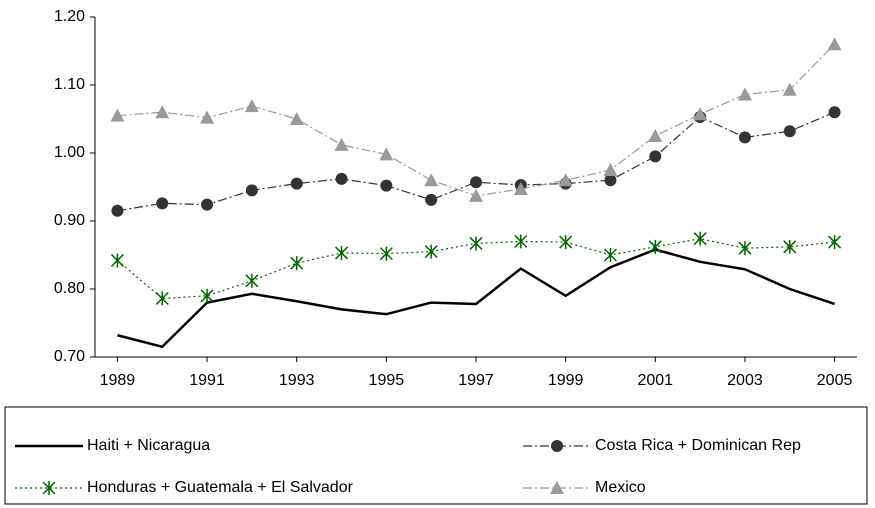 The height and width of the screenshot is (508, 875). I want to click on y-tick-label: 0.70, so click(69, 356).